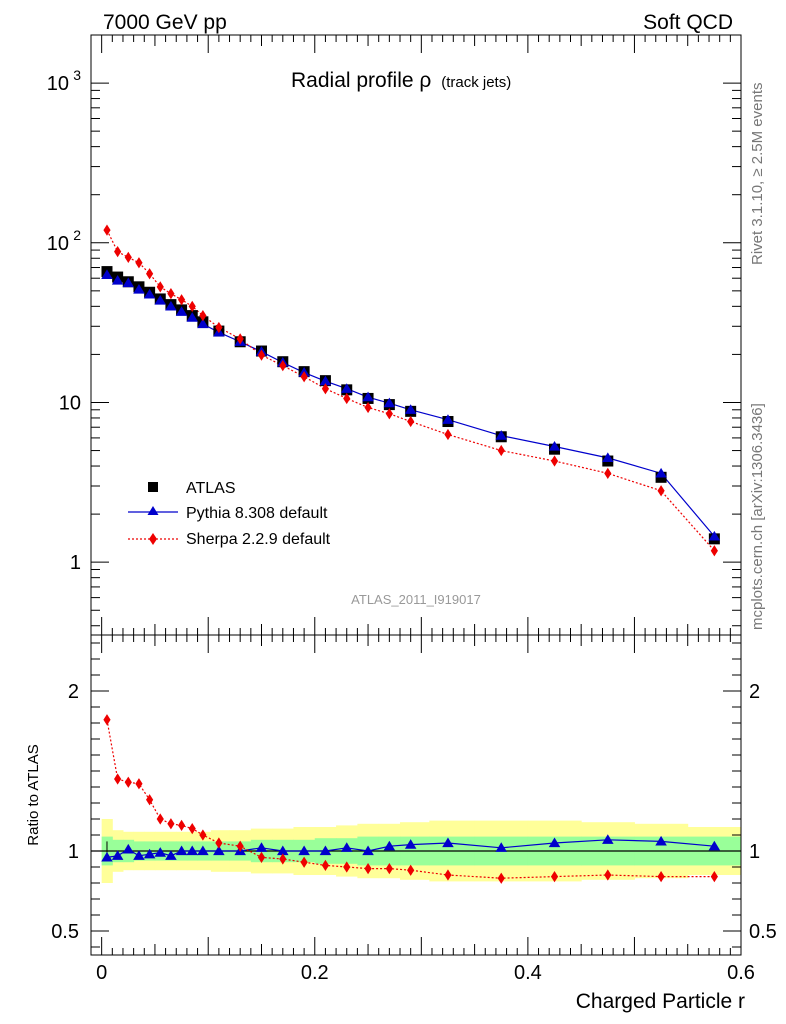 The width and height of the screenshot is (786, 1024). Describe the element at coordinates (741, 973) in the screenshot. I see `x-tick-label: 0.6` at that location.